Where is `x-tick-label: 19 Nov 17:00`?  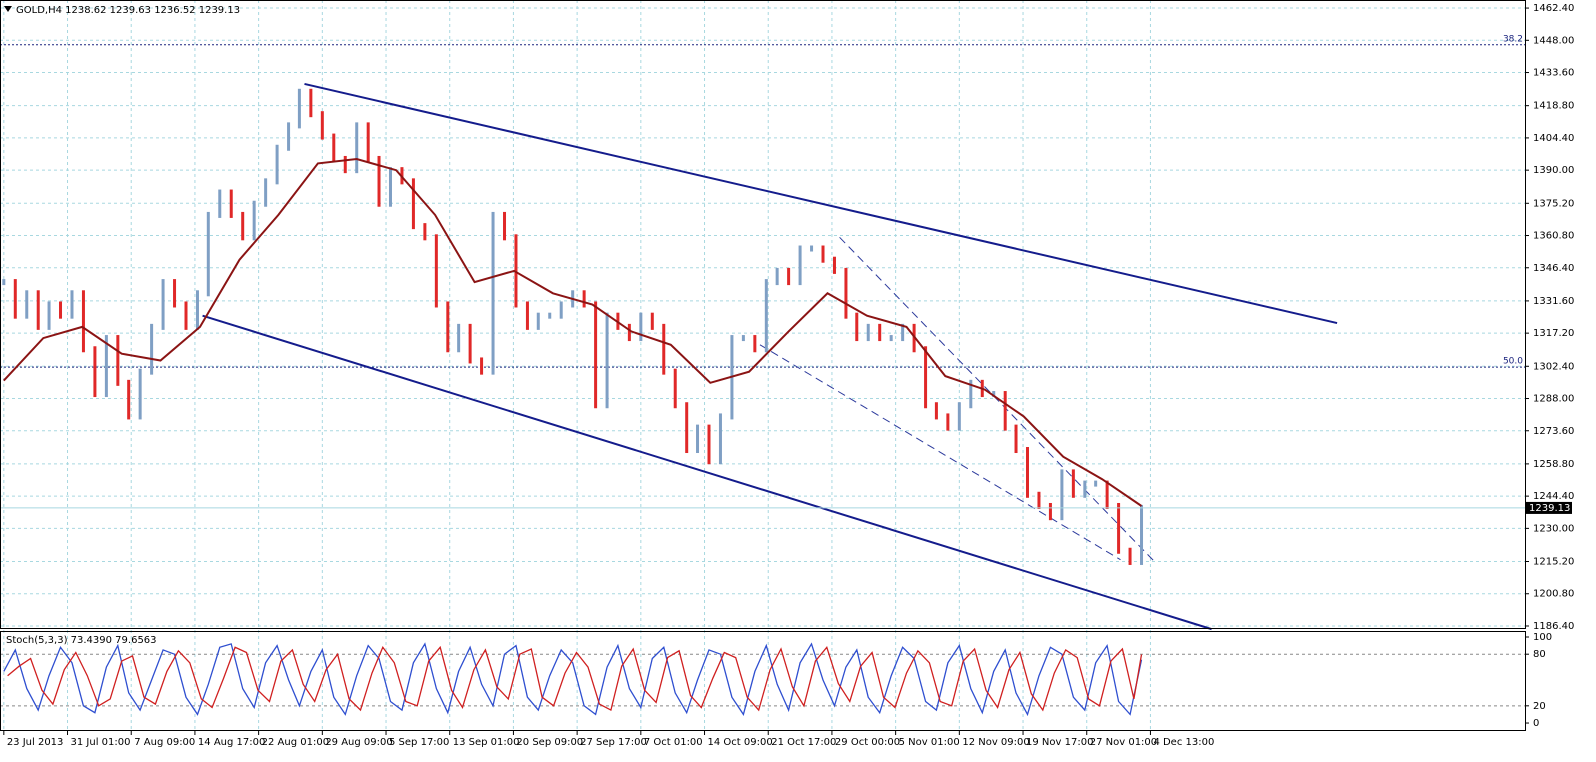 x-tick-label: 19 Nov 17:00 is located at coordinates (1059, 742).